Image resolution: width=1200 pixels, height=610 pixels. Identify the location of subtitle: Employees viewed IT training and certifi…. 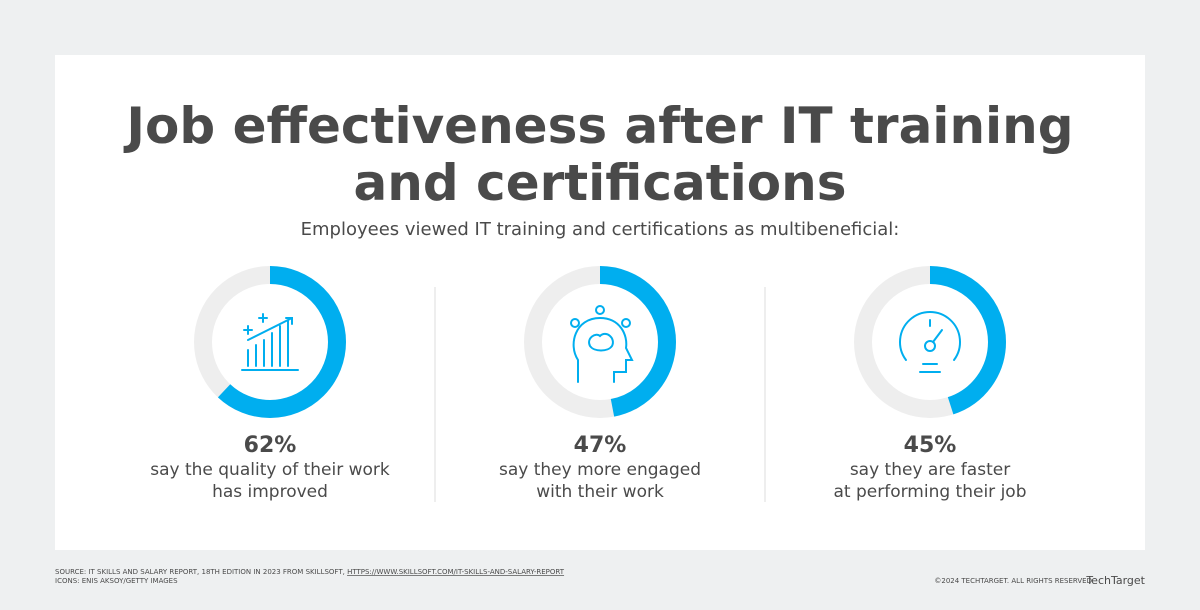
(600, 229).